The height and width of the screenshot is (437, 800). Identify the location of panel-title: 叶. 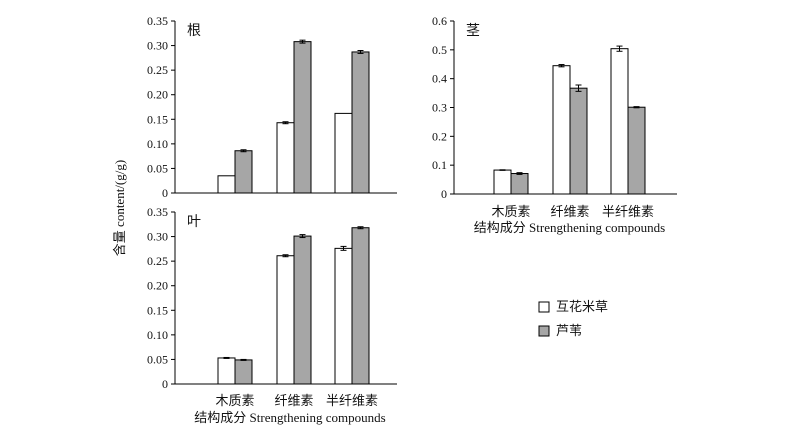
(194, 222).